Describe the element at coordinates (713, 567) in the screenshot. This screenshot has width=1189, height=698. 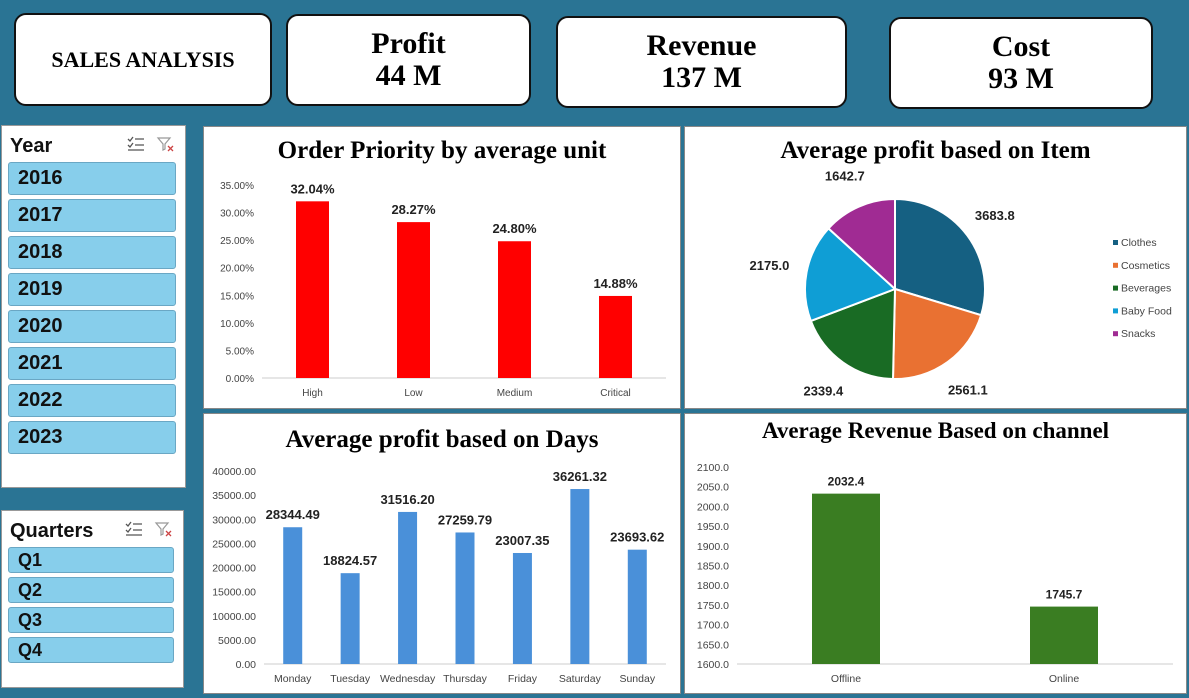
I see `y-tick-label: 1850.0` at that location.